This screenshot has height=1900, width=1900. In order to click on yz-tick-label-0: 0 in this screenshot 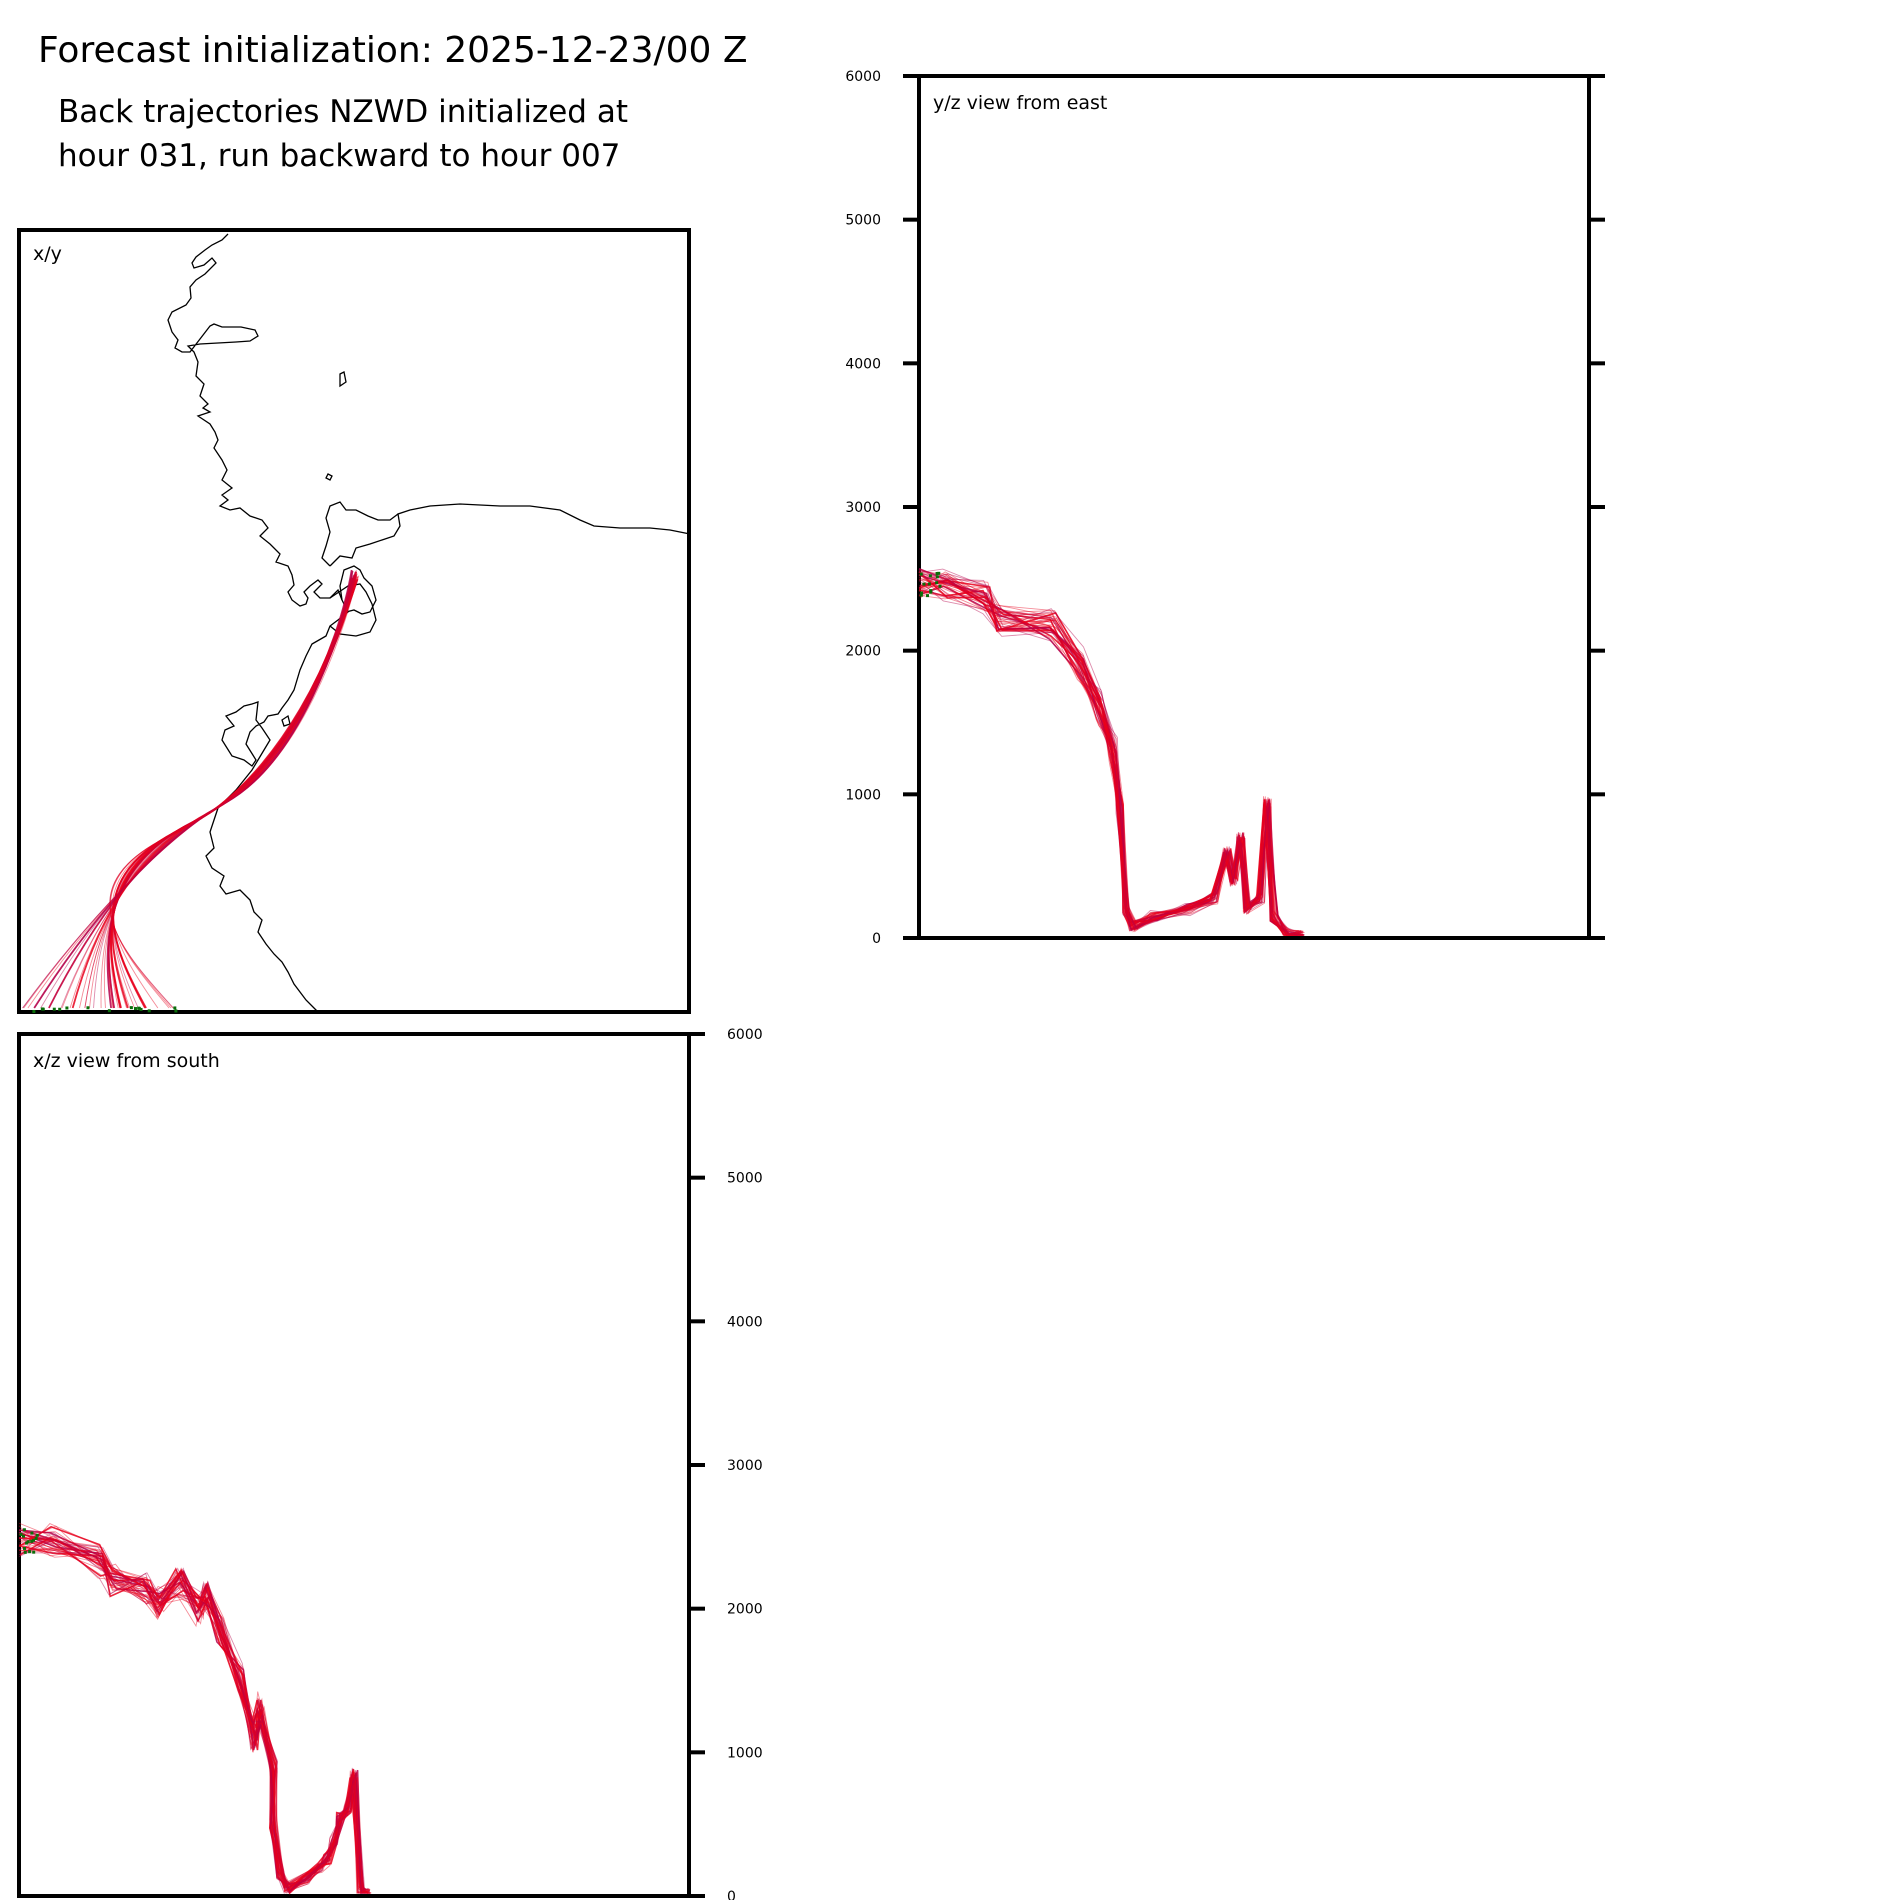, I will do `click(876, 939)`.